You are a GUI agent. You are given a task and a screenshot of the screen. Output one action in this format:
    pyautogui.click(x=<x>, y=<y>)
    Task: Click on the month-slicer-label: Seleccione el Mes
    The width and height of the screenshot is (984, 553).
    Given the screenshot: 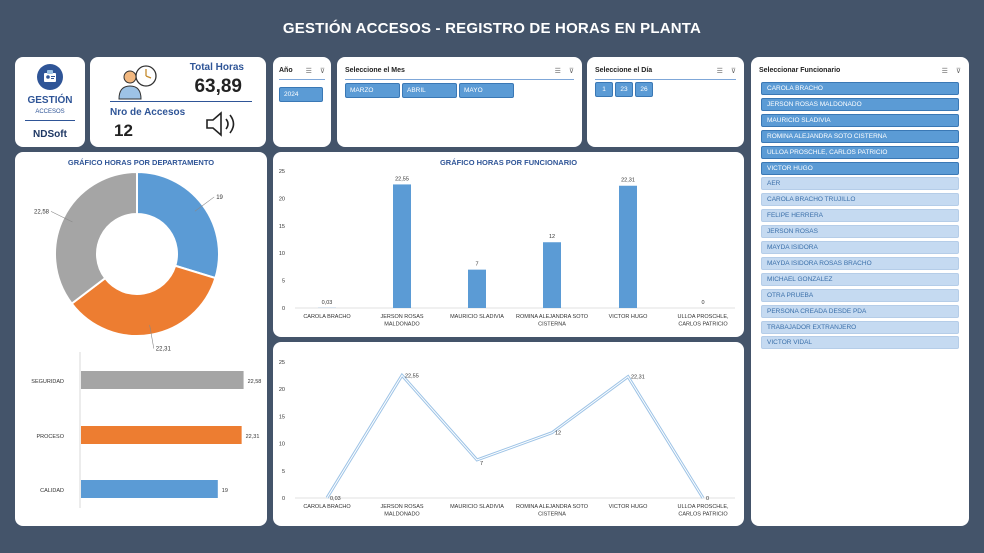 What is the action you would take?
    pyautogui.click(x=375, y=70)
    